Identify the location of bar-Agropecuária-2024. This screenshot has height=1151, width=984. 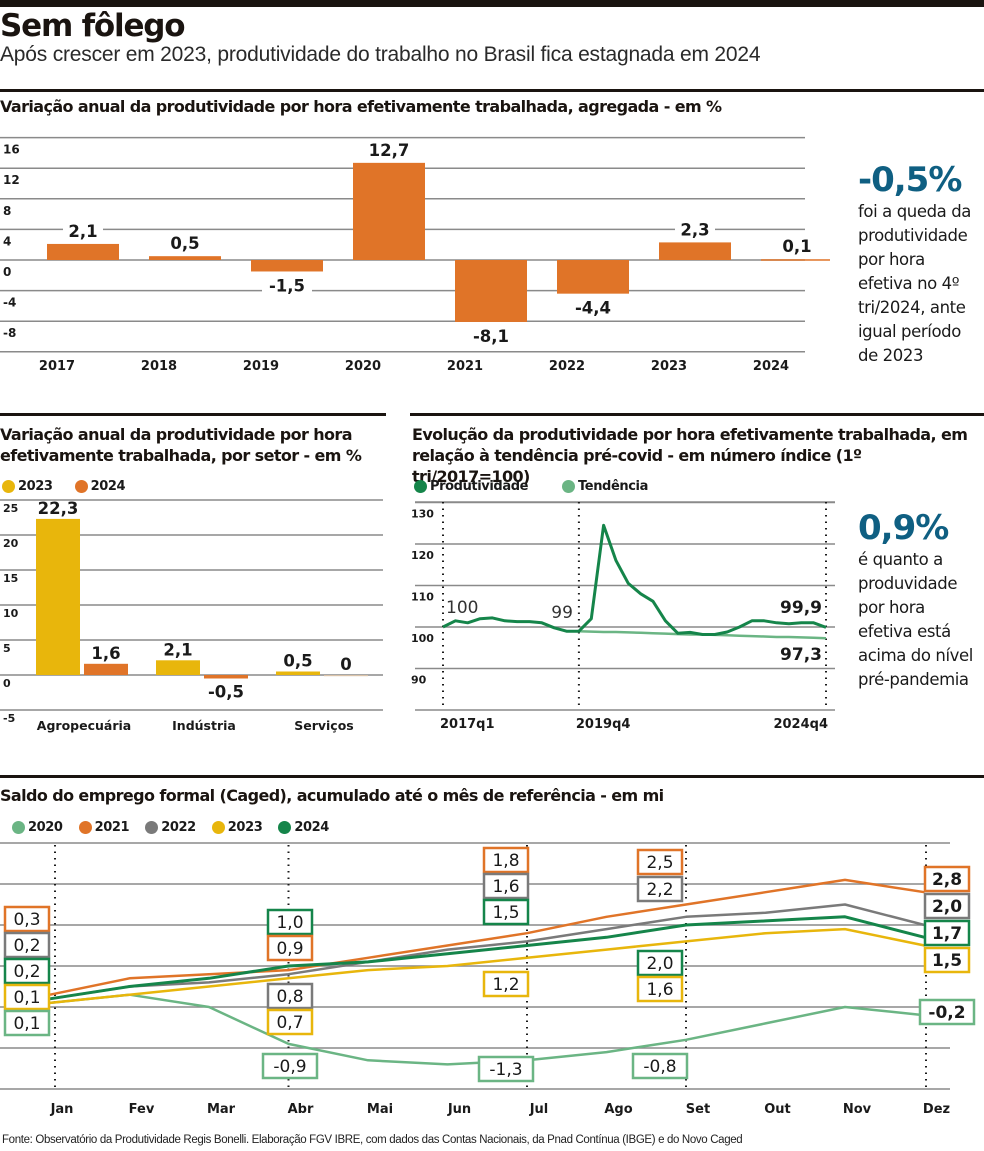
(106, 669).